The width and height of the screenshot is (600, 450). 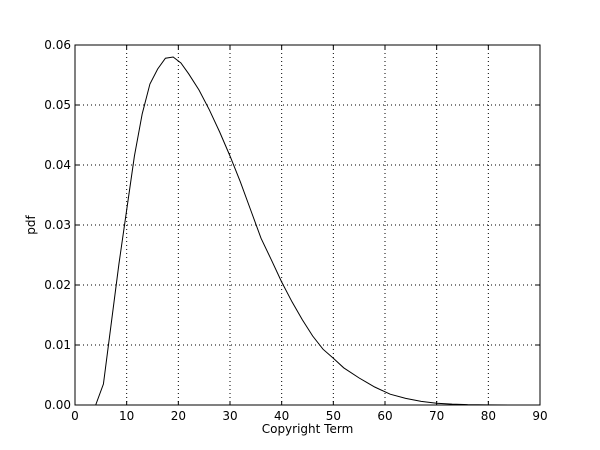 What do you see at coordinates (126, 416) in the screenshot?
I see `x-tick-label: 10` at bounding box center [126, 416].